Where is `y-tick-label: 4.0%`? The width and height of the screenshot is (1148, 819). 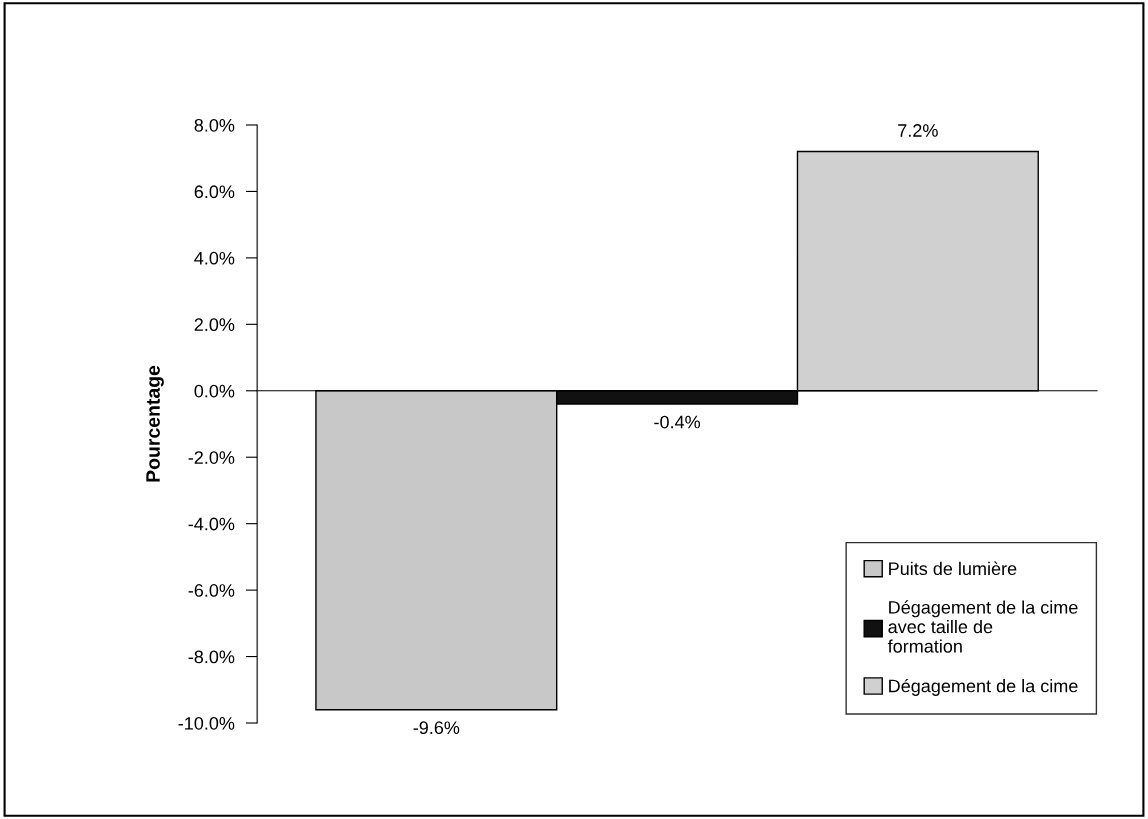 y-tick-label: 4.0% is located at coordinates (214, 258).